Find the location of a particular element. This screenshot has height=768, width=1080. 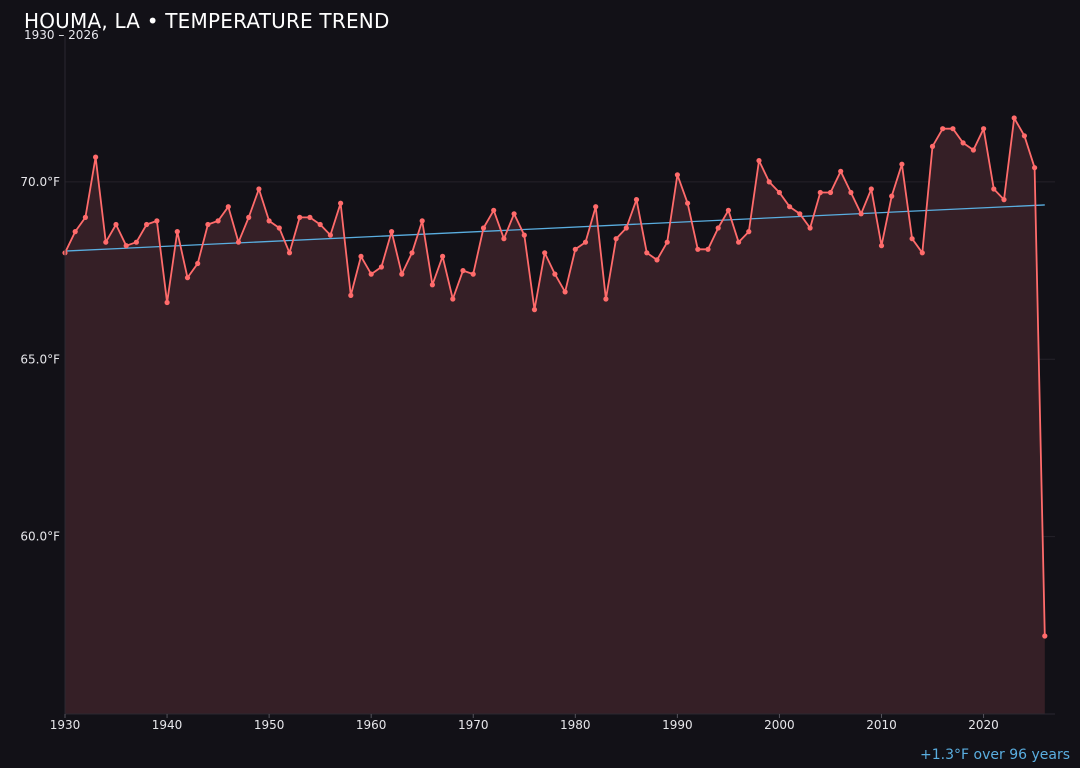

trend-summary: +1.3°F over 96 years is located at coordinates (995, 755).